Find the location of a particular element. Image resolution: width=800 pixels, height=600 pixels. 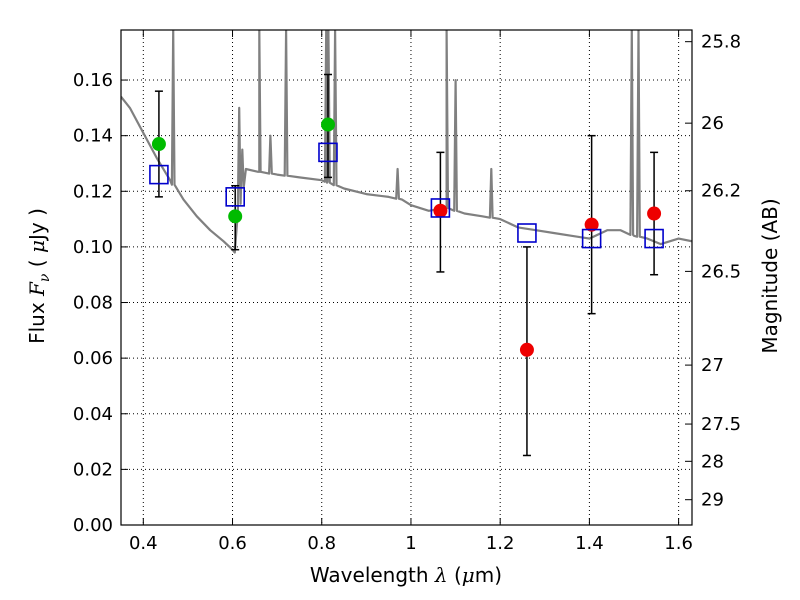

y-tick-label: 0.06 is located at coordinates (93, 358).